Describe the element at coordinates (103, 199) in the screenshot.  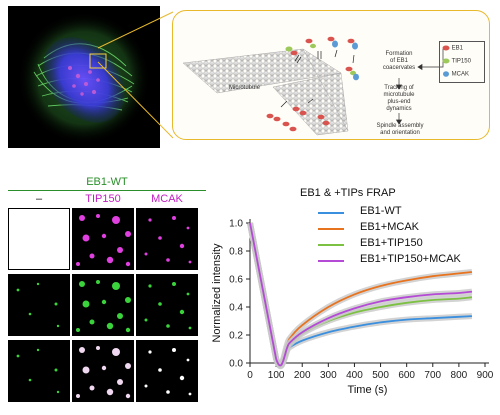
I see `col-label-tip150: TIP150` at that location.